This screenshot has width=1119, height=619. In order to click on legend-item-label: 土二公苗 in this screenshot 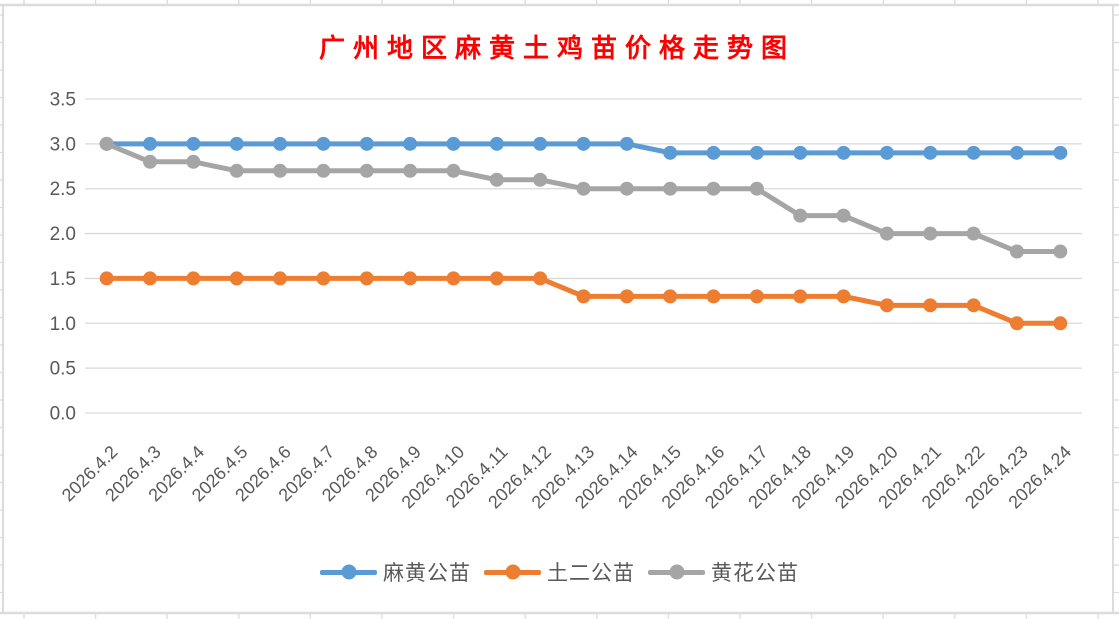, I will do `click(591, 573)`.